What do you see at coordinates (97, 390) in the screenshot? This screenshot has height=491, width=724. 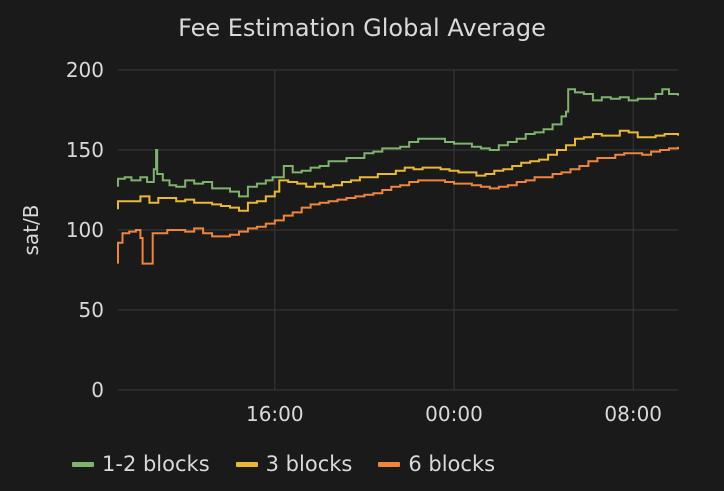 I see `y-tick-label: 0` at bounding box center [97, 390].